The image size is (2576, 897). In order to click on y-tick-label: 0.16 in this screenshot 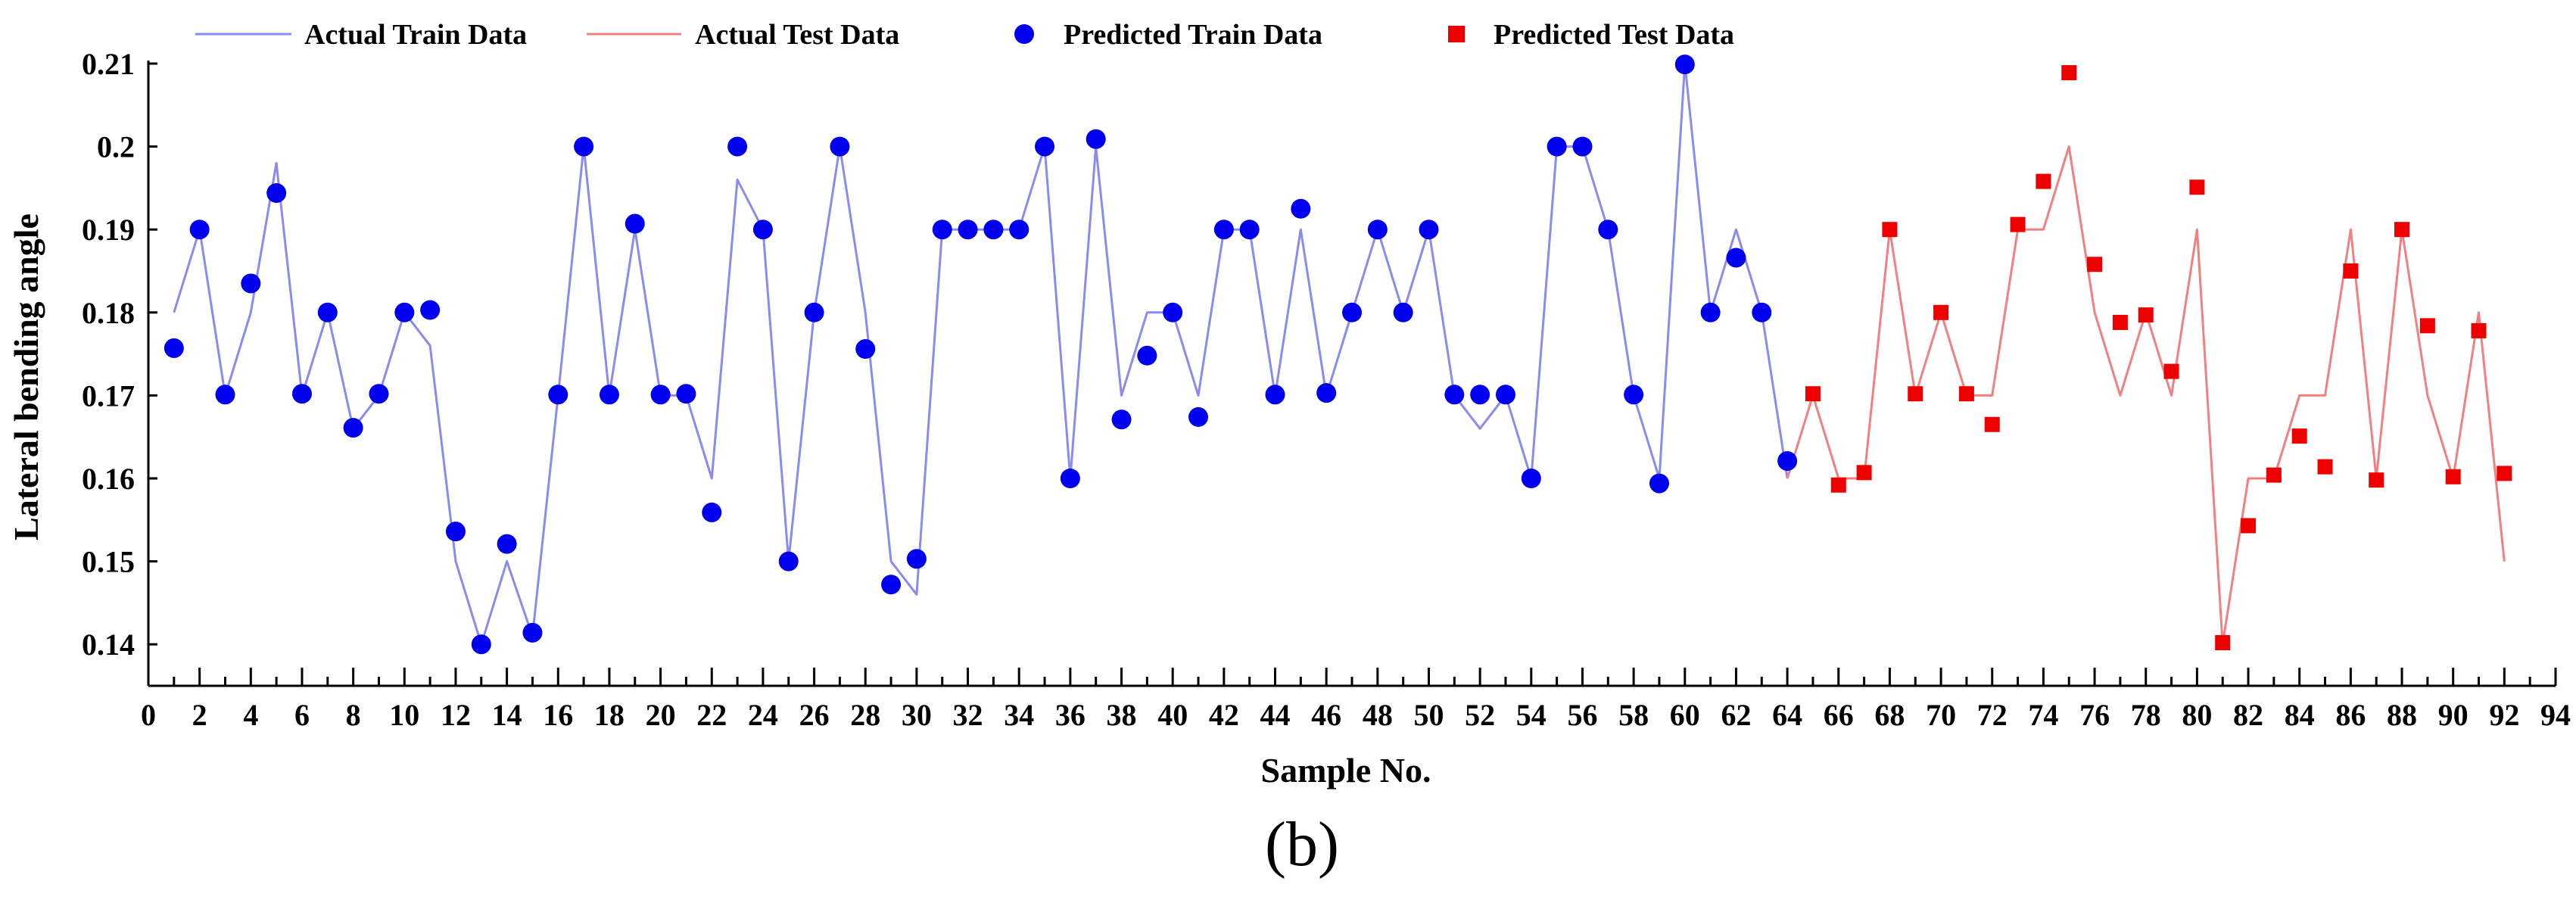, I will do `click(108, 479)`.